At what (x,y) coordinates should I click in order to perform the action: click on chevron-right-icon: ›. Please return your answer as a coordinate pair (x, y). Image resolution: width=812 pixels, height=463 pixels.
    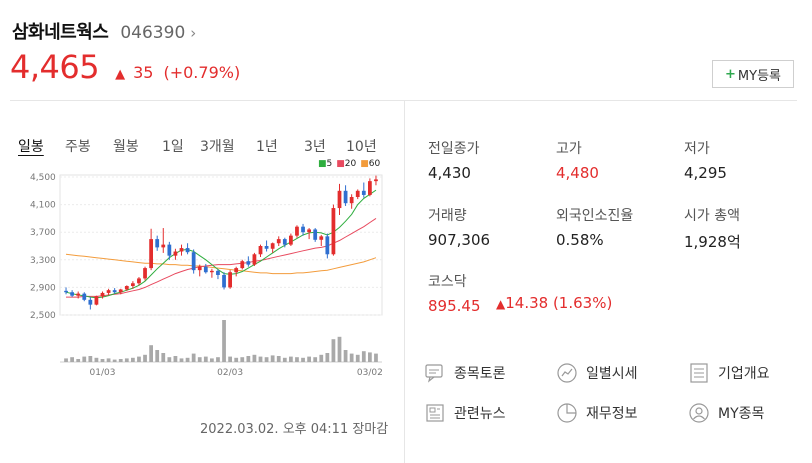
    Looking at the image, I should click on (193, 33).